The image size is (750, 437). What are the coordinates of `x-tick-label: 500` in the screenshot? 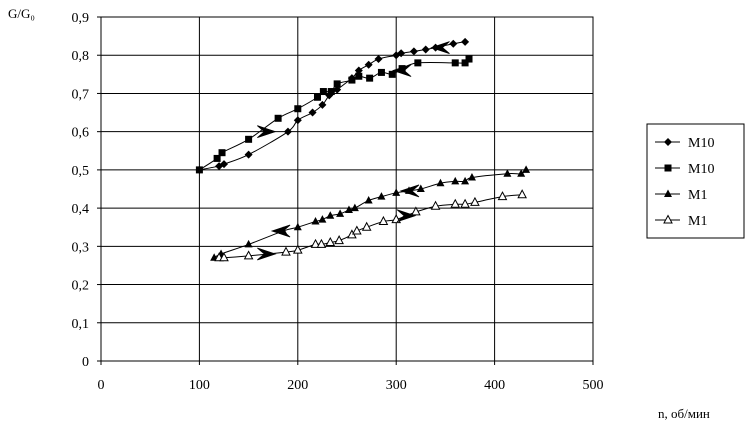 It's located at (593, 385).